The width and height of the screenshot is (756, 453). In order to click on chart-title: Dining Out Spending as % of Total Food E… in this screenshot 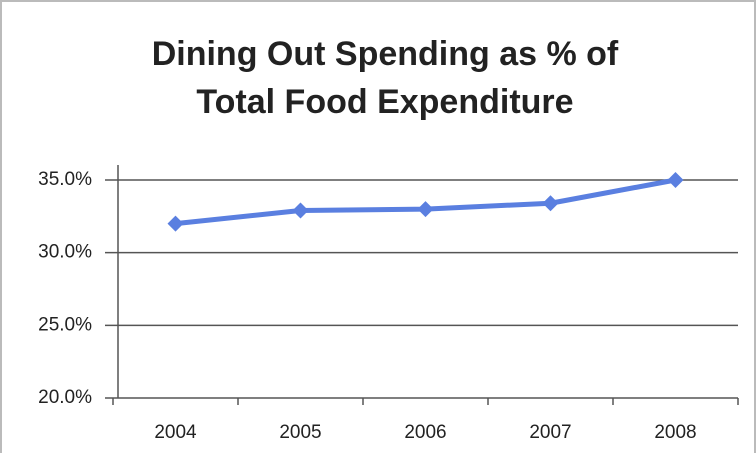, I will do `click(385, 78)`.